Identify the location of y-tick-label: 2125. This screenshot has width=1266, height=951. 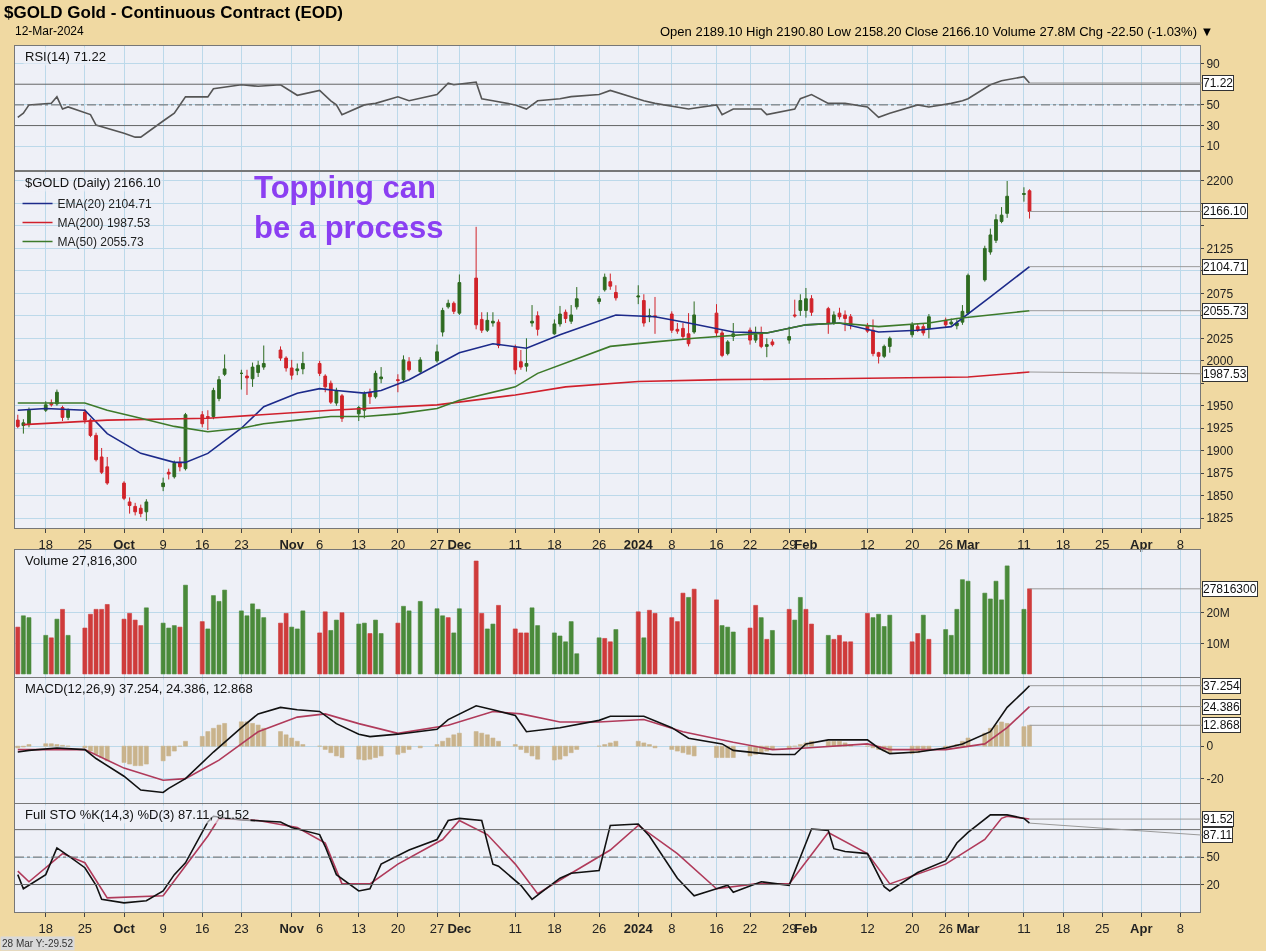
(1220, 248).